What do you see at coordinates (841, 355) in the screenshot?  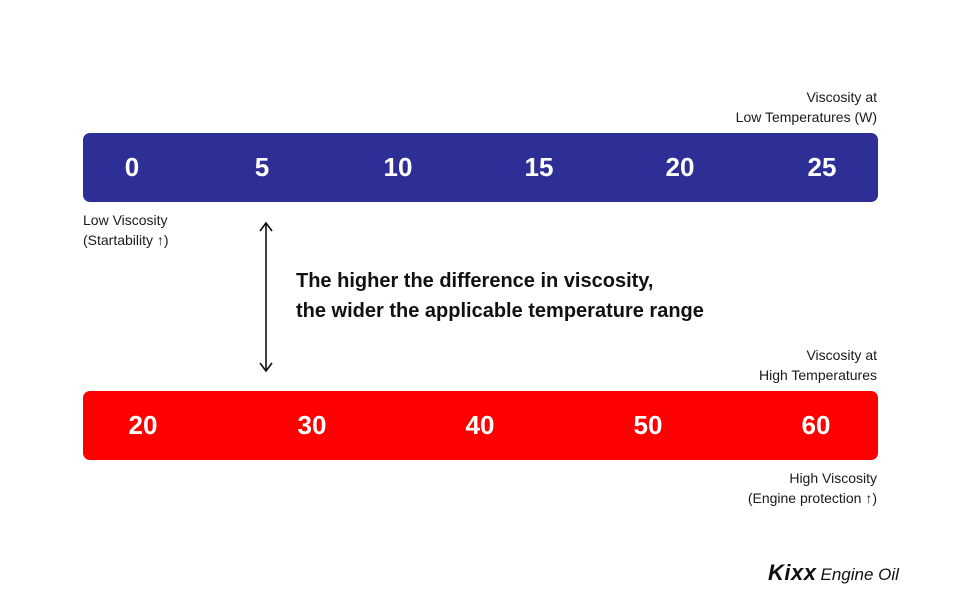 I see `high-temp-caption-line1: Viscosity at` at bounding box center [841, 355].